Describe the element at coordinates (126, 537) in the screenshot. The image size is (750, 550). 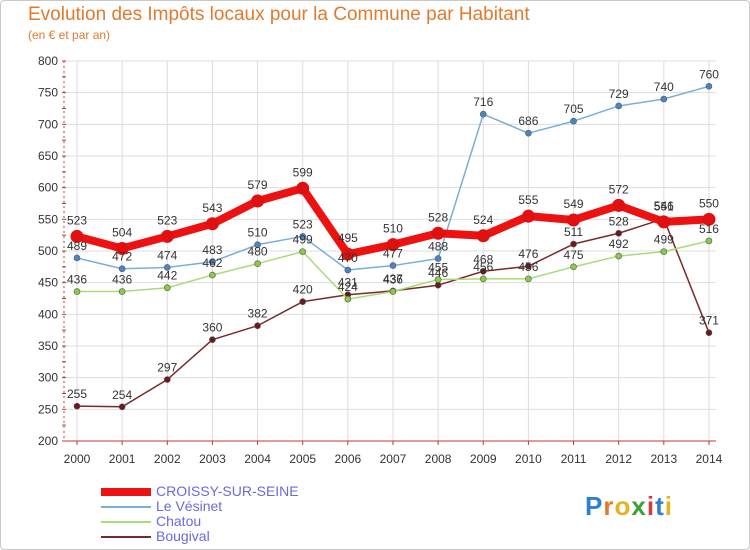
I see `legend-swatch-bougival` at that location.